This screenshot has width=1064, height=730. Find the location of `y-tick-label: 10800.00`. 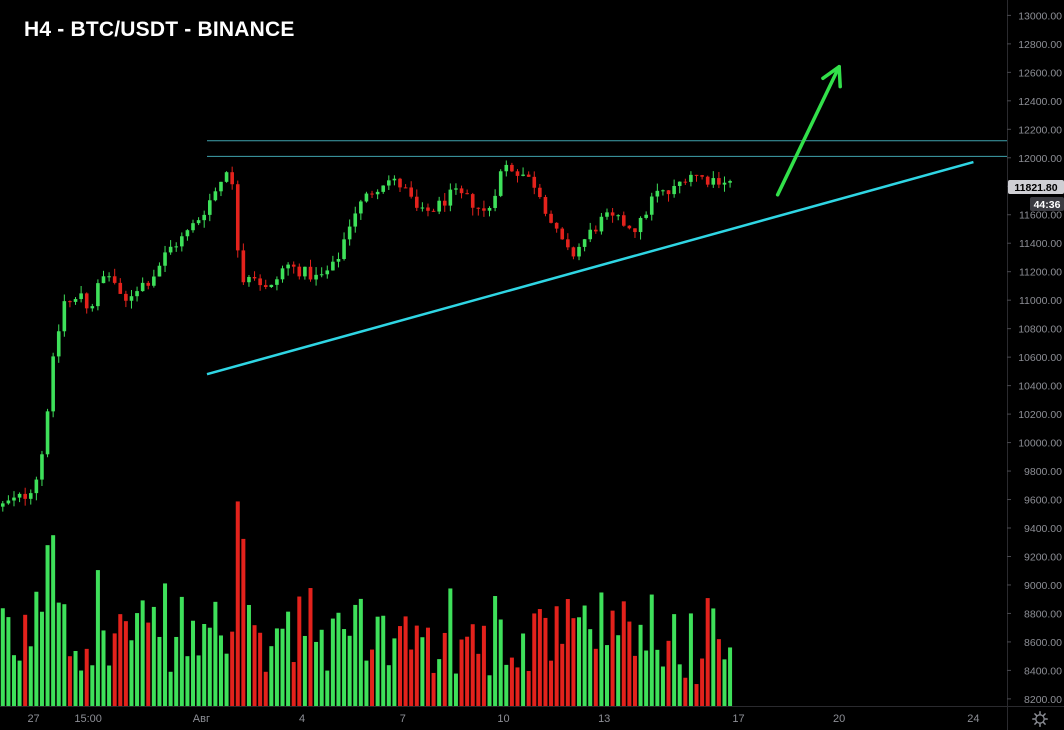

y-tick-label: 10800.00 is located at coordinates (1040, 330).